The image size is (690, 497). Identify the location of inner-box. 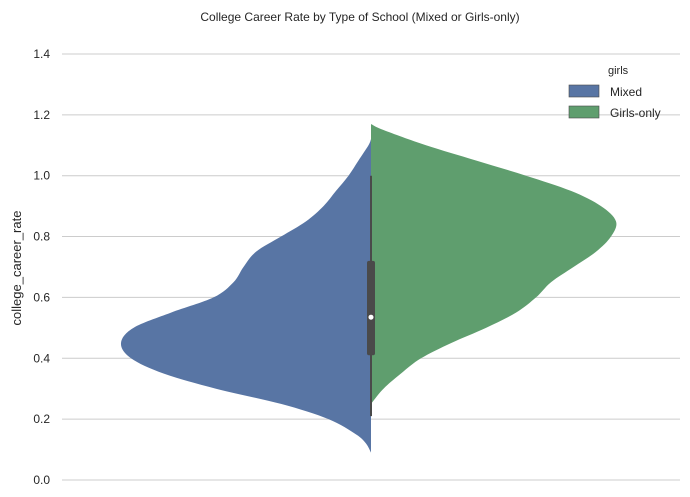
(371, 296).